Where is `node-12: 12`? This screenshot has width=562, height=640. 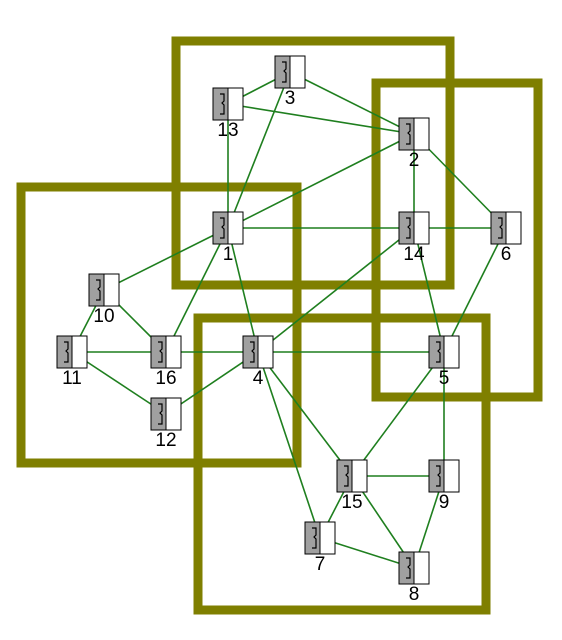
node-12: 12 is located at coordinates (166, 424).